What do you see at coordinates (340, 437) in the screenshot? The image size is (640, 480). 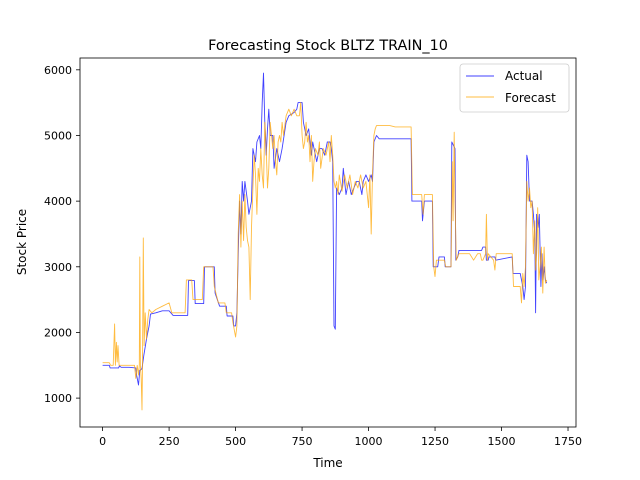 I see `x-axis-ticks: 0 250 500 750 1000 1250 1500 1750` at bounding box center [340, 437].